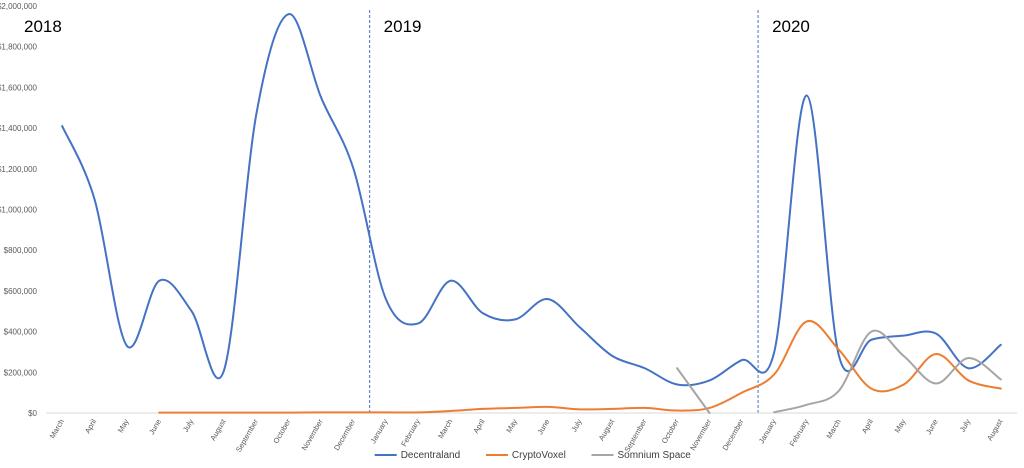 This screenshot has width=1024, height=468. What do you see at coordinates (21, 291) in the screenshot?
I see `y-tick-label: $600,000` at bounding box center [21, 291].